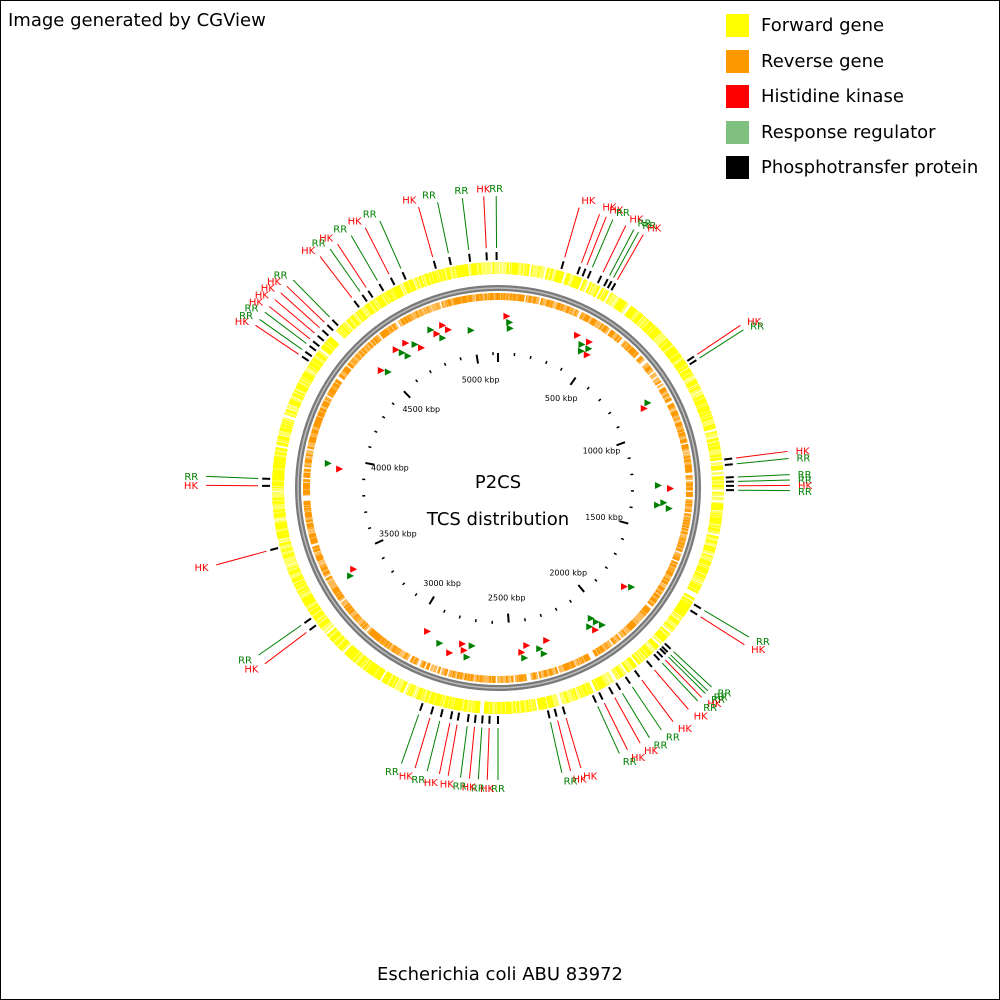  What do you see at coordinates (737, 61) in the screenshot?
I see `reverse-gene-swatch` at bounding box center [737, 61].